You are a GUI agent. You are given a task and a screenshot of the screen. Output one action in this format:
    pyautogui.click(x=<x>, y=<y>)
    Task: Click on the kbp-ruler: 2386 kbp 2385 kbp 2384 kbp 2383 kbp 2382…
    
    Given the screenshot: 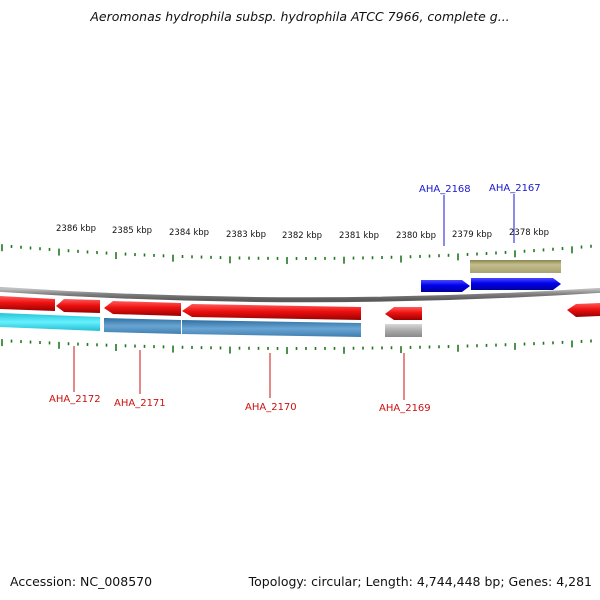 What is the action you would take?
    pyautogui.click(x=302, y=232)
    